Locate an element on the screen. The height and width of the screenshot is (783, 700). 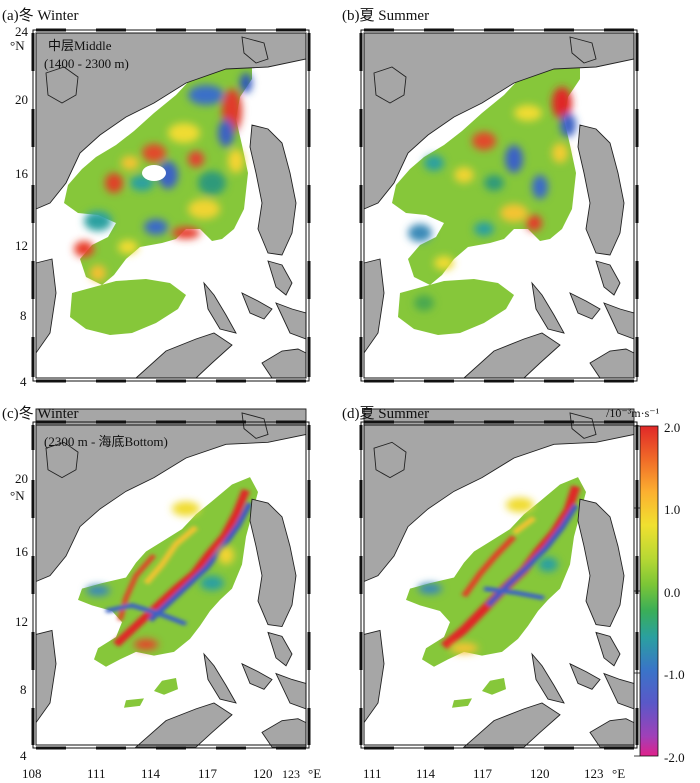
lat-tick-4: 4 is located at coordinates (23, 381).